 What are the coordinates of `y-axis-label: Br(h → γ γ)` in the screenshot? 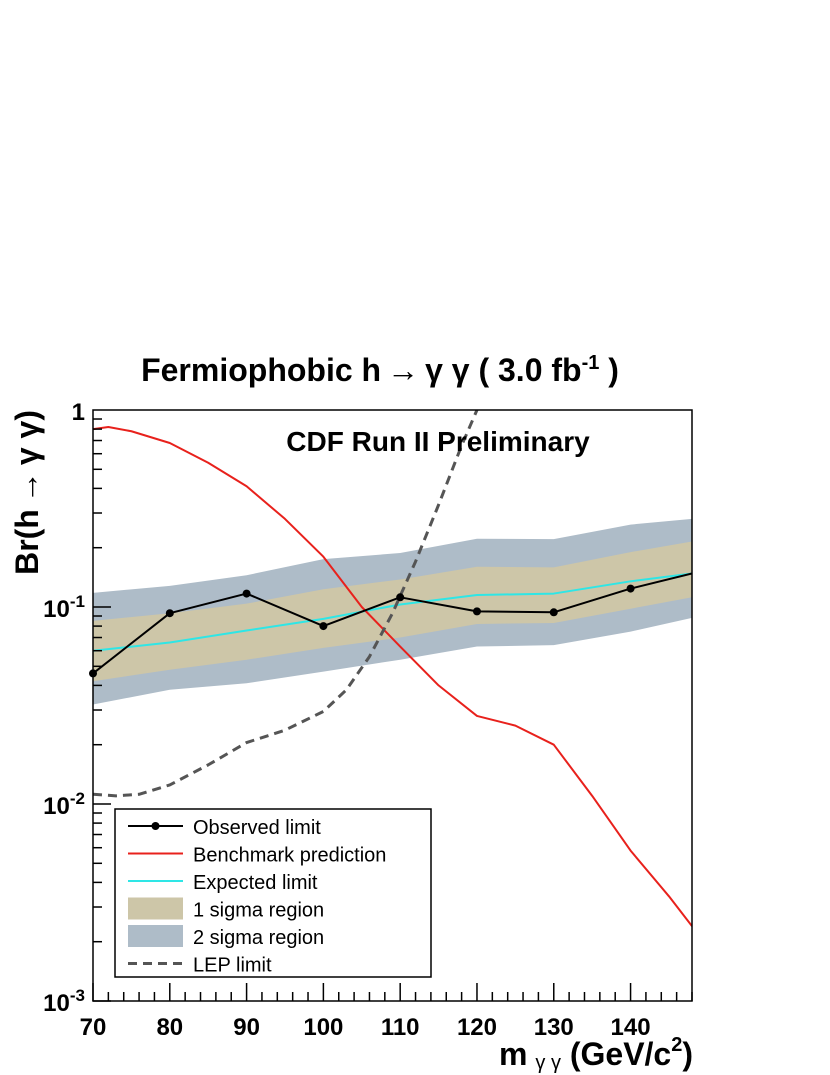 It's located at (27, 492).